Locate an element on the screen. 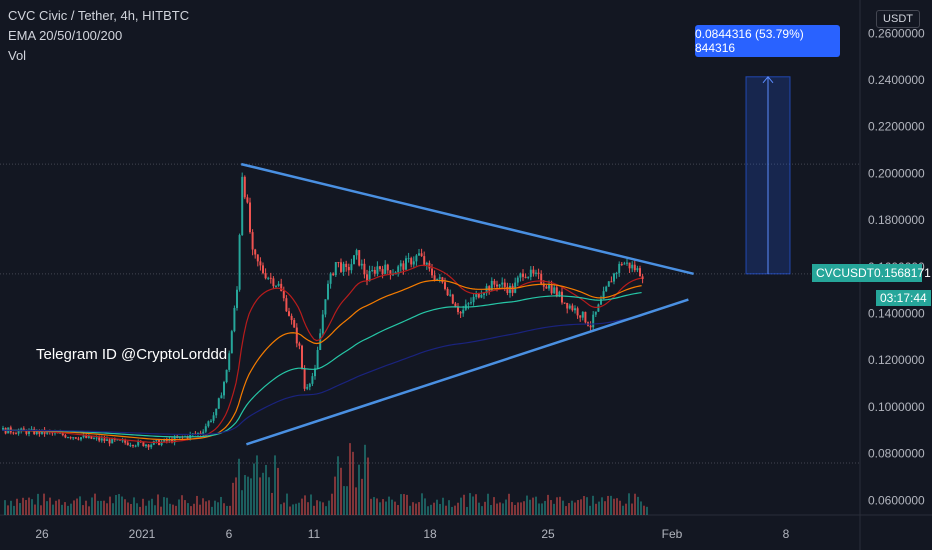 The width and height of the screenshot is (932, 550). x-tick-label: 2021 is located at coordinates (142, 534).